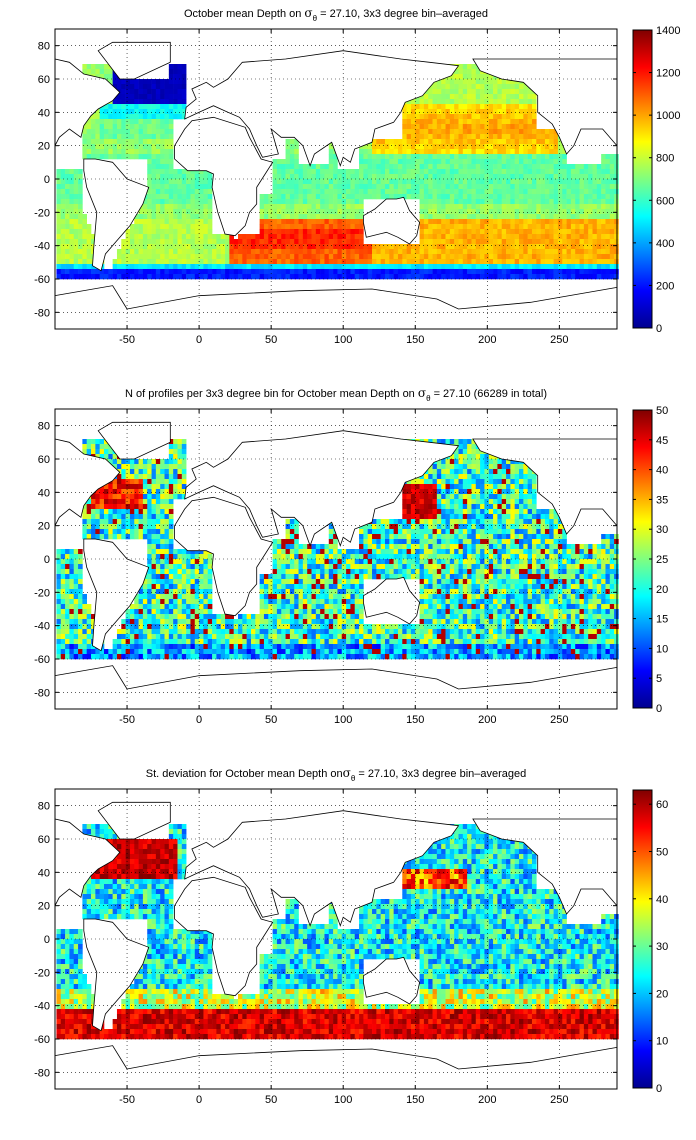 Image resolution: width=696 pixels, height=1140 pixels. Describe the element at coordinates (322, 108) in the screenshot. I see `land-outline` at that location.